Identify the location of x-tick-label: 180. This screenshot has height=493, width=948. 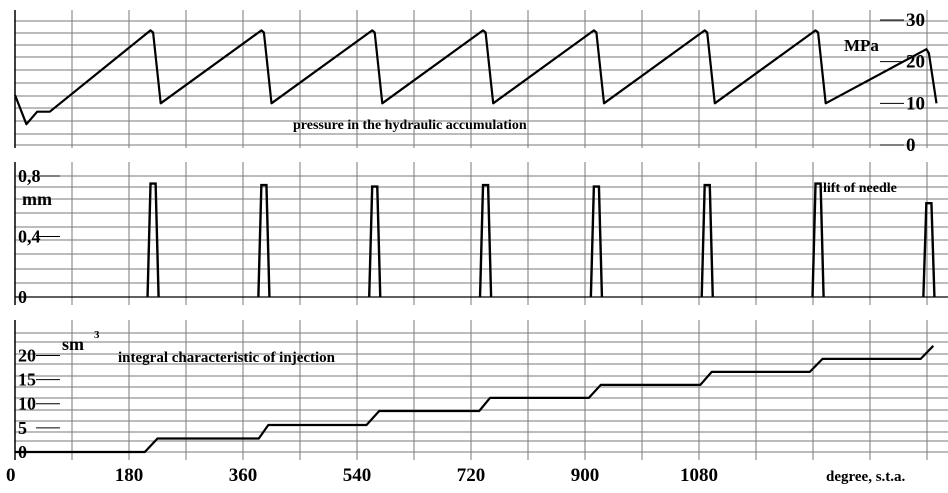
(129, 475).